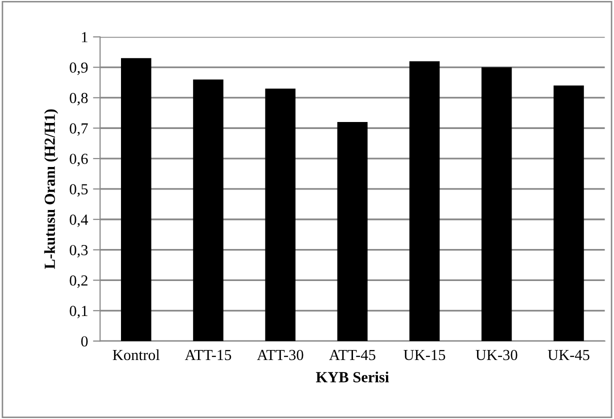  What do you see at coordinates (79, 190) in the screenshot?
I see `y-tick-label: 0,5` at bounding box center [79, 190].